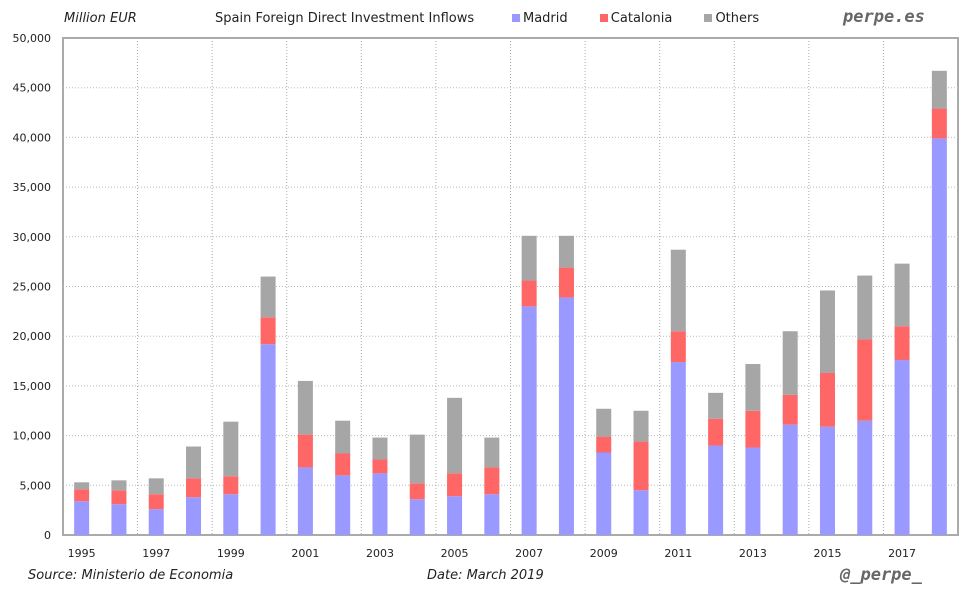  Describe the element at coordinates (32, 336) in the screenshot. I see `y-tick-label: 20,000` at that location.